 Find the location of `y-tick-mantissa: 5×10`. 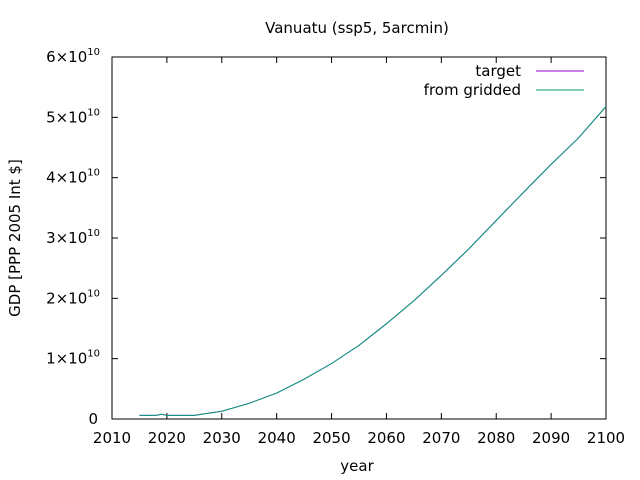

y-tick-mantissa: 5×10 is located at coordinates (66, 117).